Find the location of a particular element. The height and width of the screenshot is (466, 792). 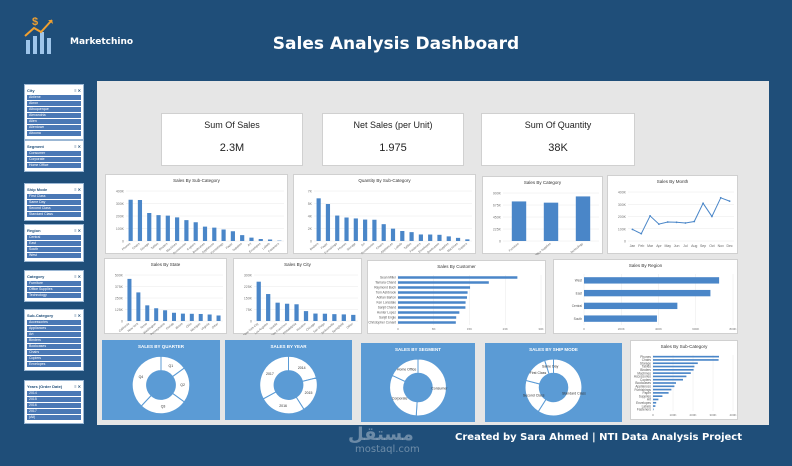

slicer-item: Furniture is located at coordinates (54, 283).